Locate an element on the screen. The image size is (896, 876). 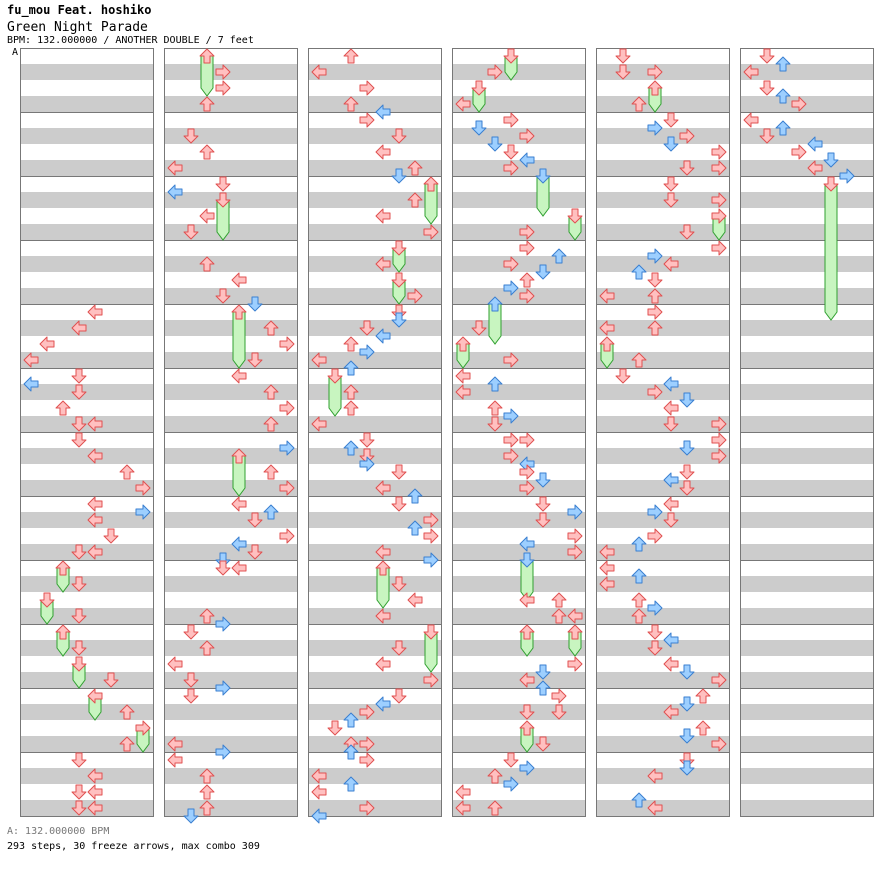
freeze-arrow-tail is located at coordinates (239, 340).